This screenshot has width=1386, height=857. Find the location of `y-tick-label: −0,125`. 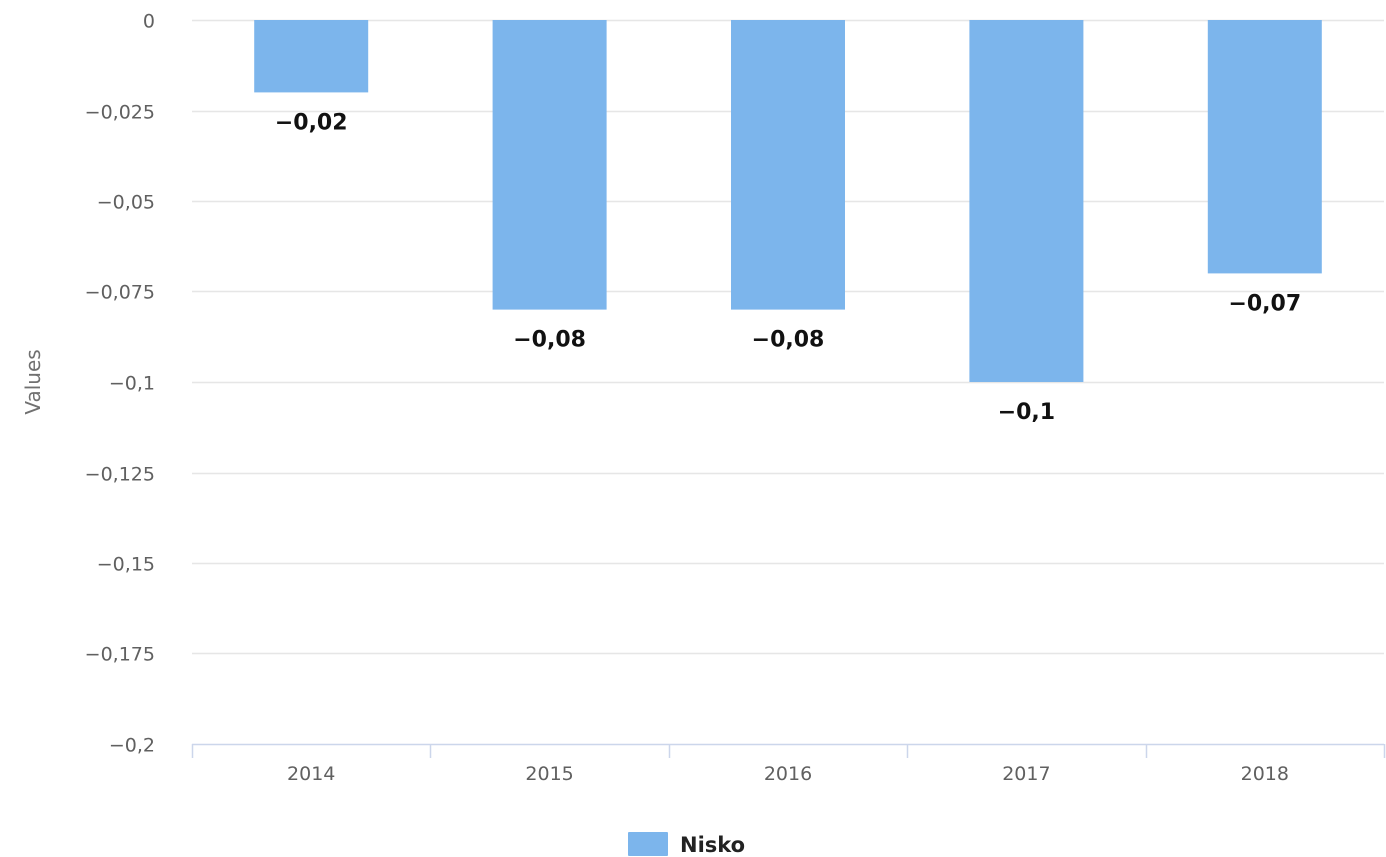

y-tick-label: −0,125 is located at coordinates (120, 475).